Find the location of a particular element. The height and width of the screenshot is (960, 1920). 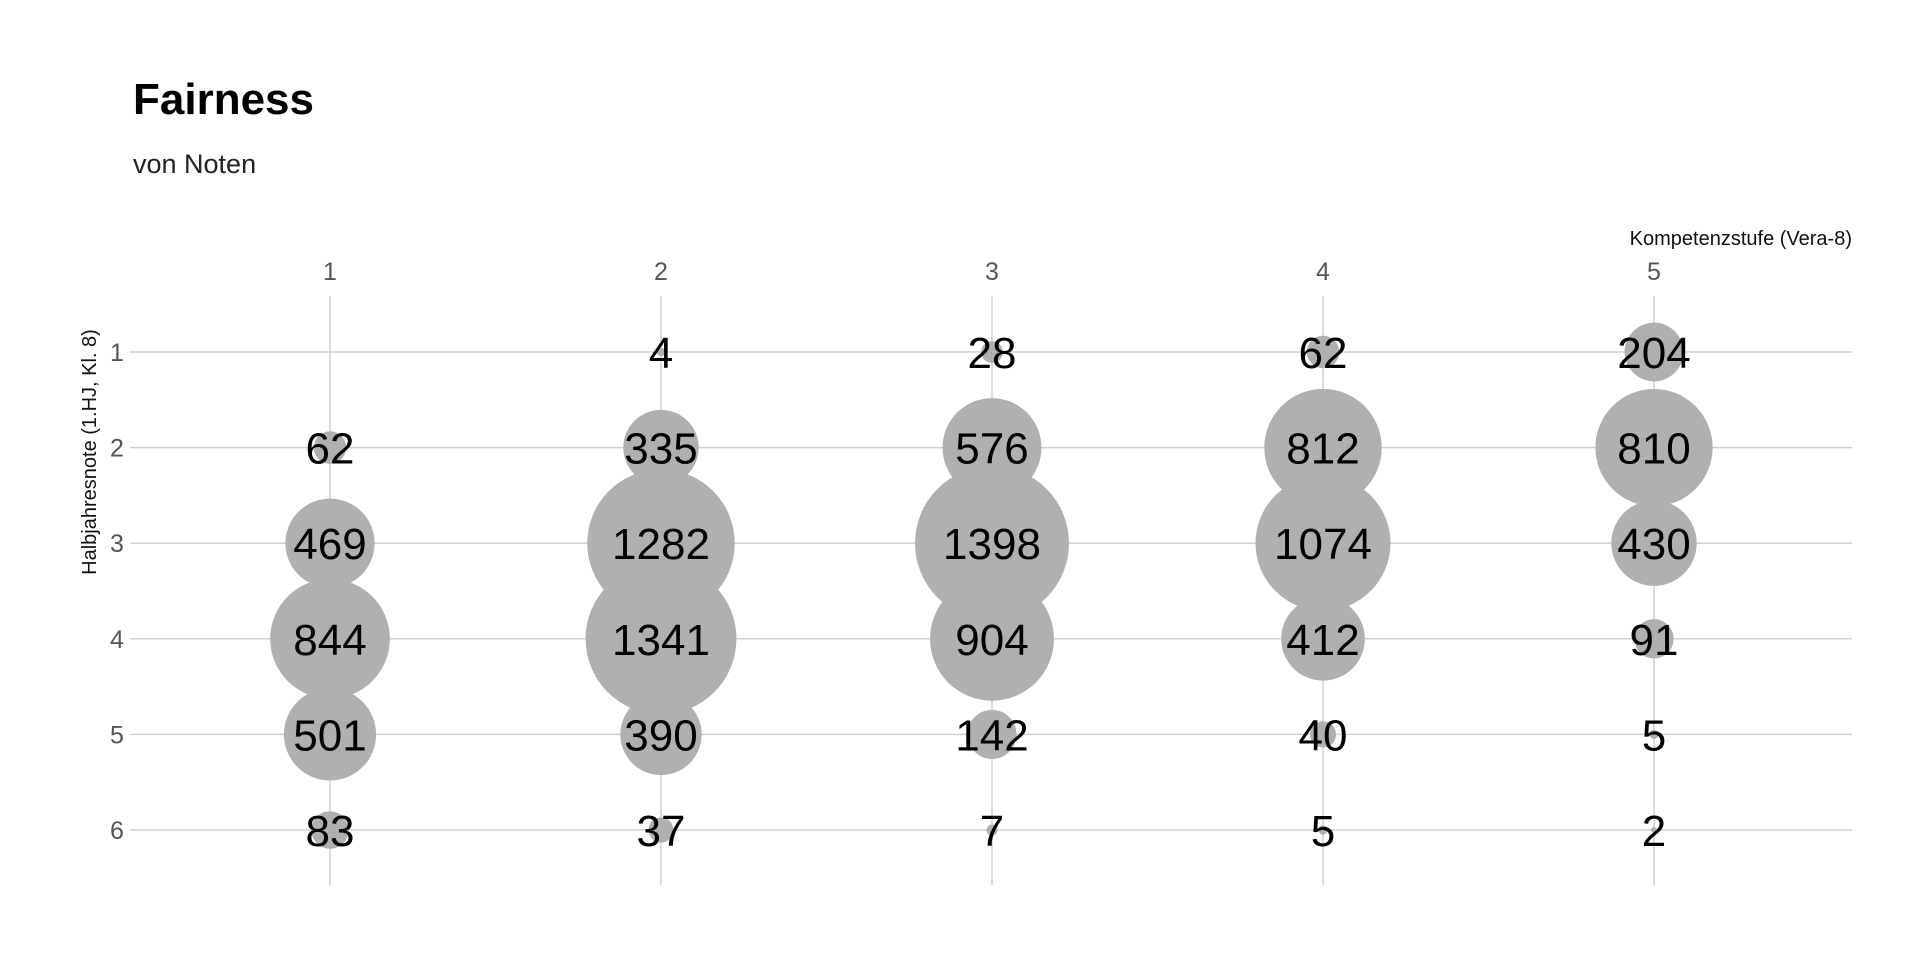

data-label: 142 is located at coordinates (991, 735).